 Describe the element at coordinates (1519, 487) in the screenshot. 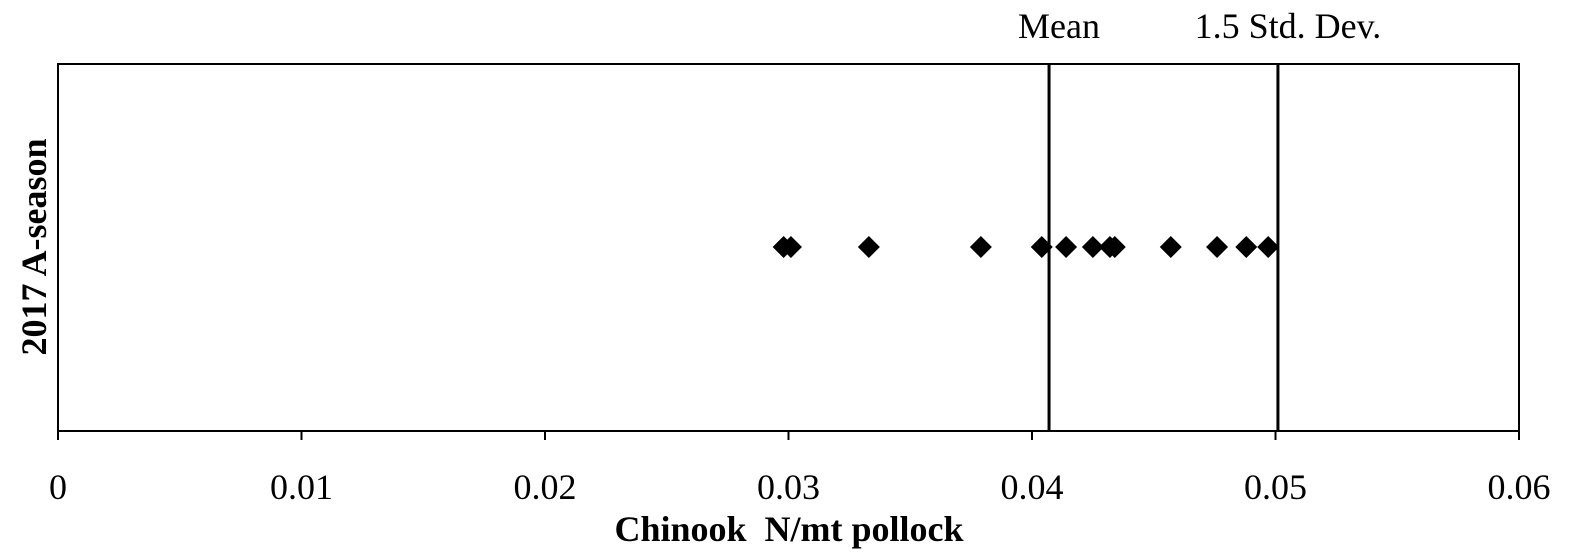

I see `x-tick-label: 0.06` at that location.